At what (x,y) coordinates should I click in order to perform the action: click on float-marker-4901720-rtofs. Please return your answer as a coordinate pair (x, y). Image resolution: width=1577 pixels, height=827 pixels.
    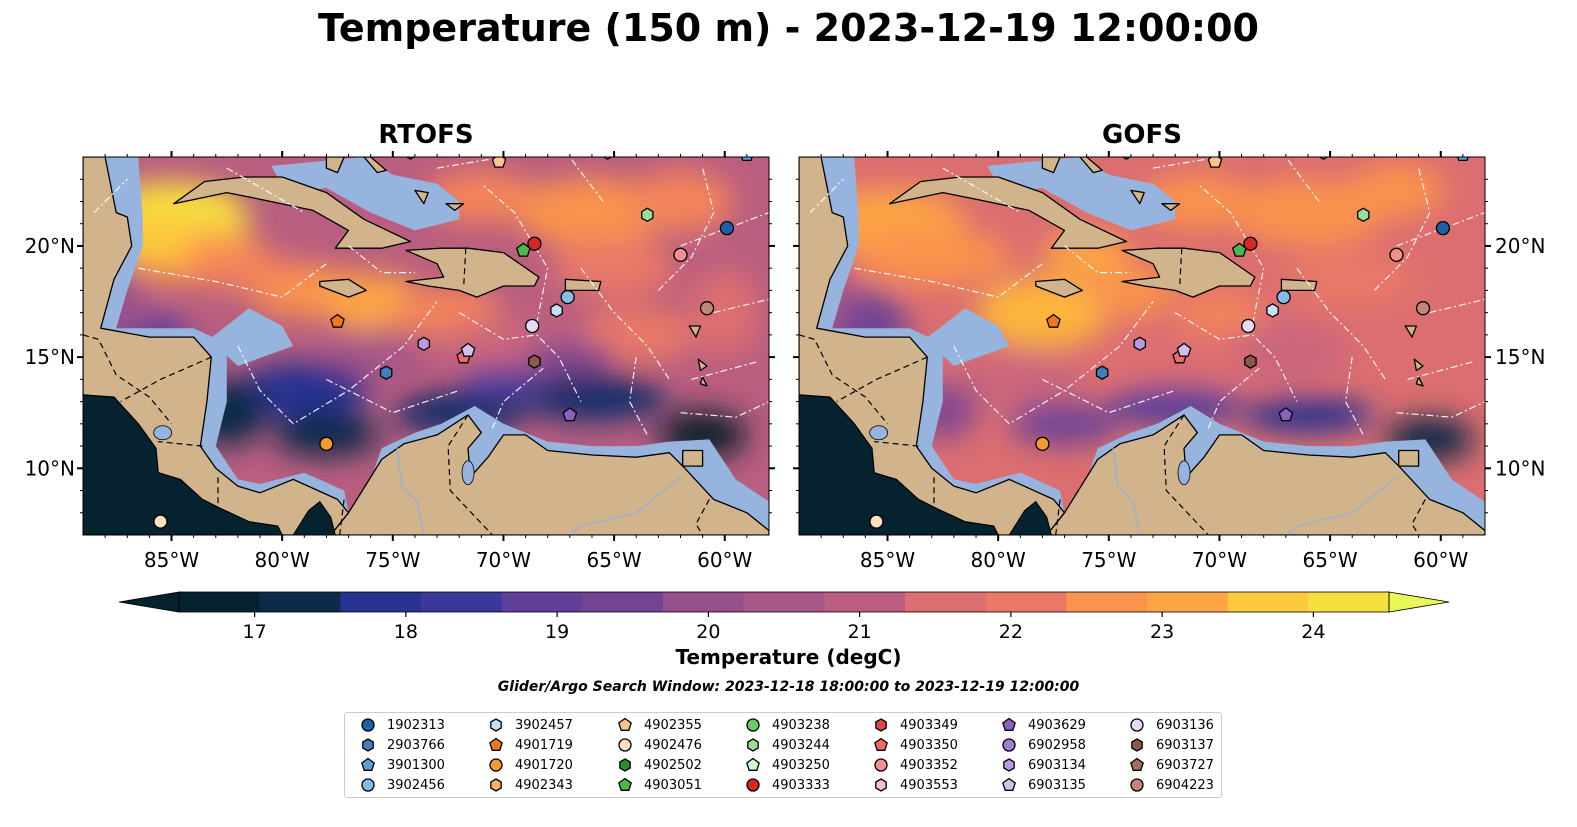
    Looking at the image, I should click on (326, 443).